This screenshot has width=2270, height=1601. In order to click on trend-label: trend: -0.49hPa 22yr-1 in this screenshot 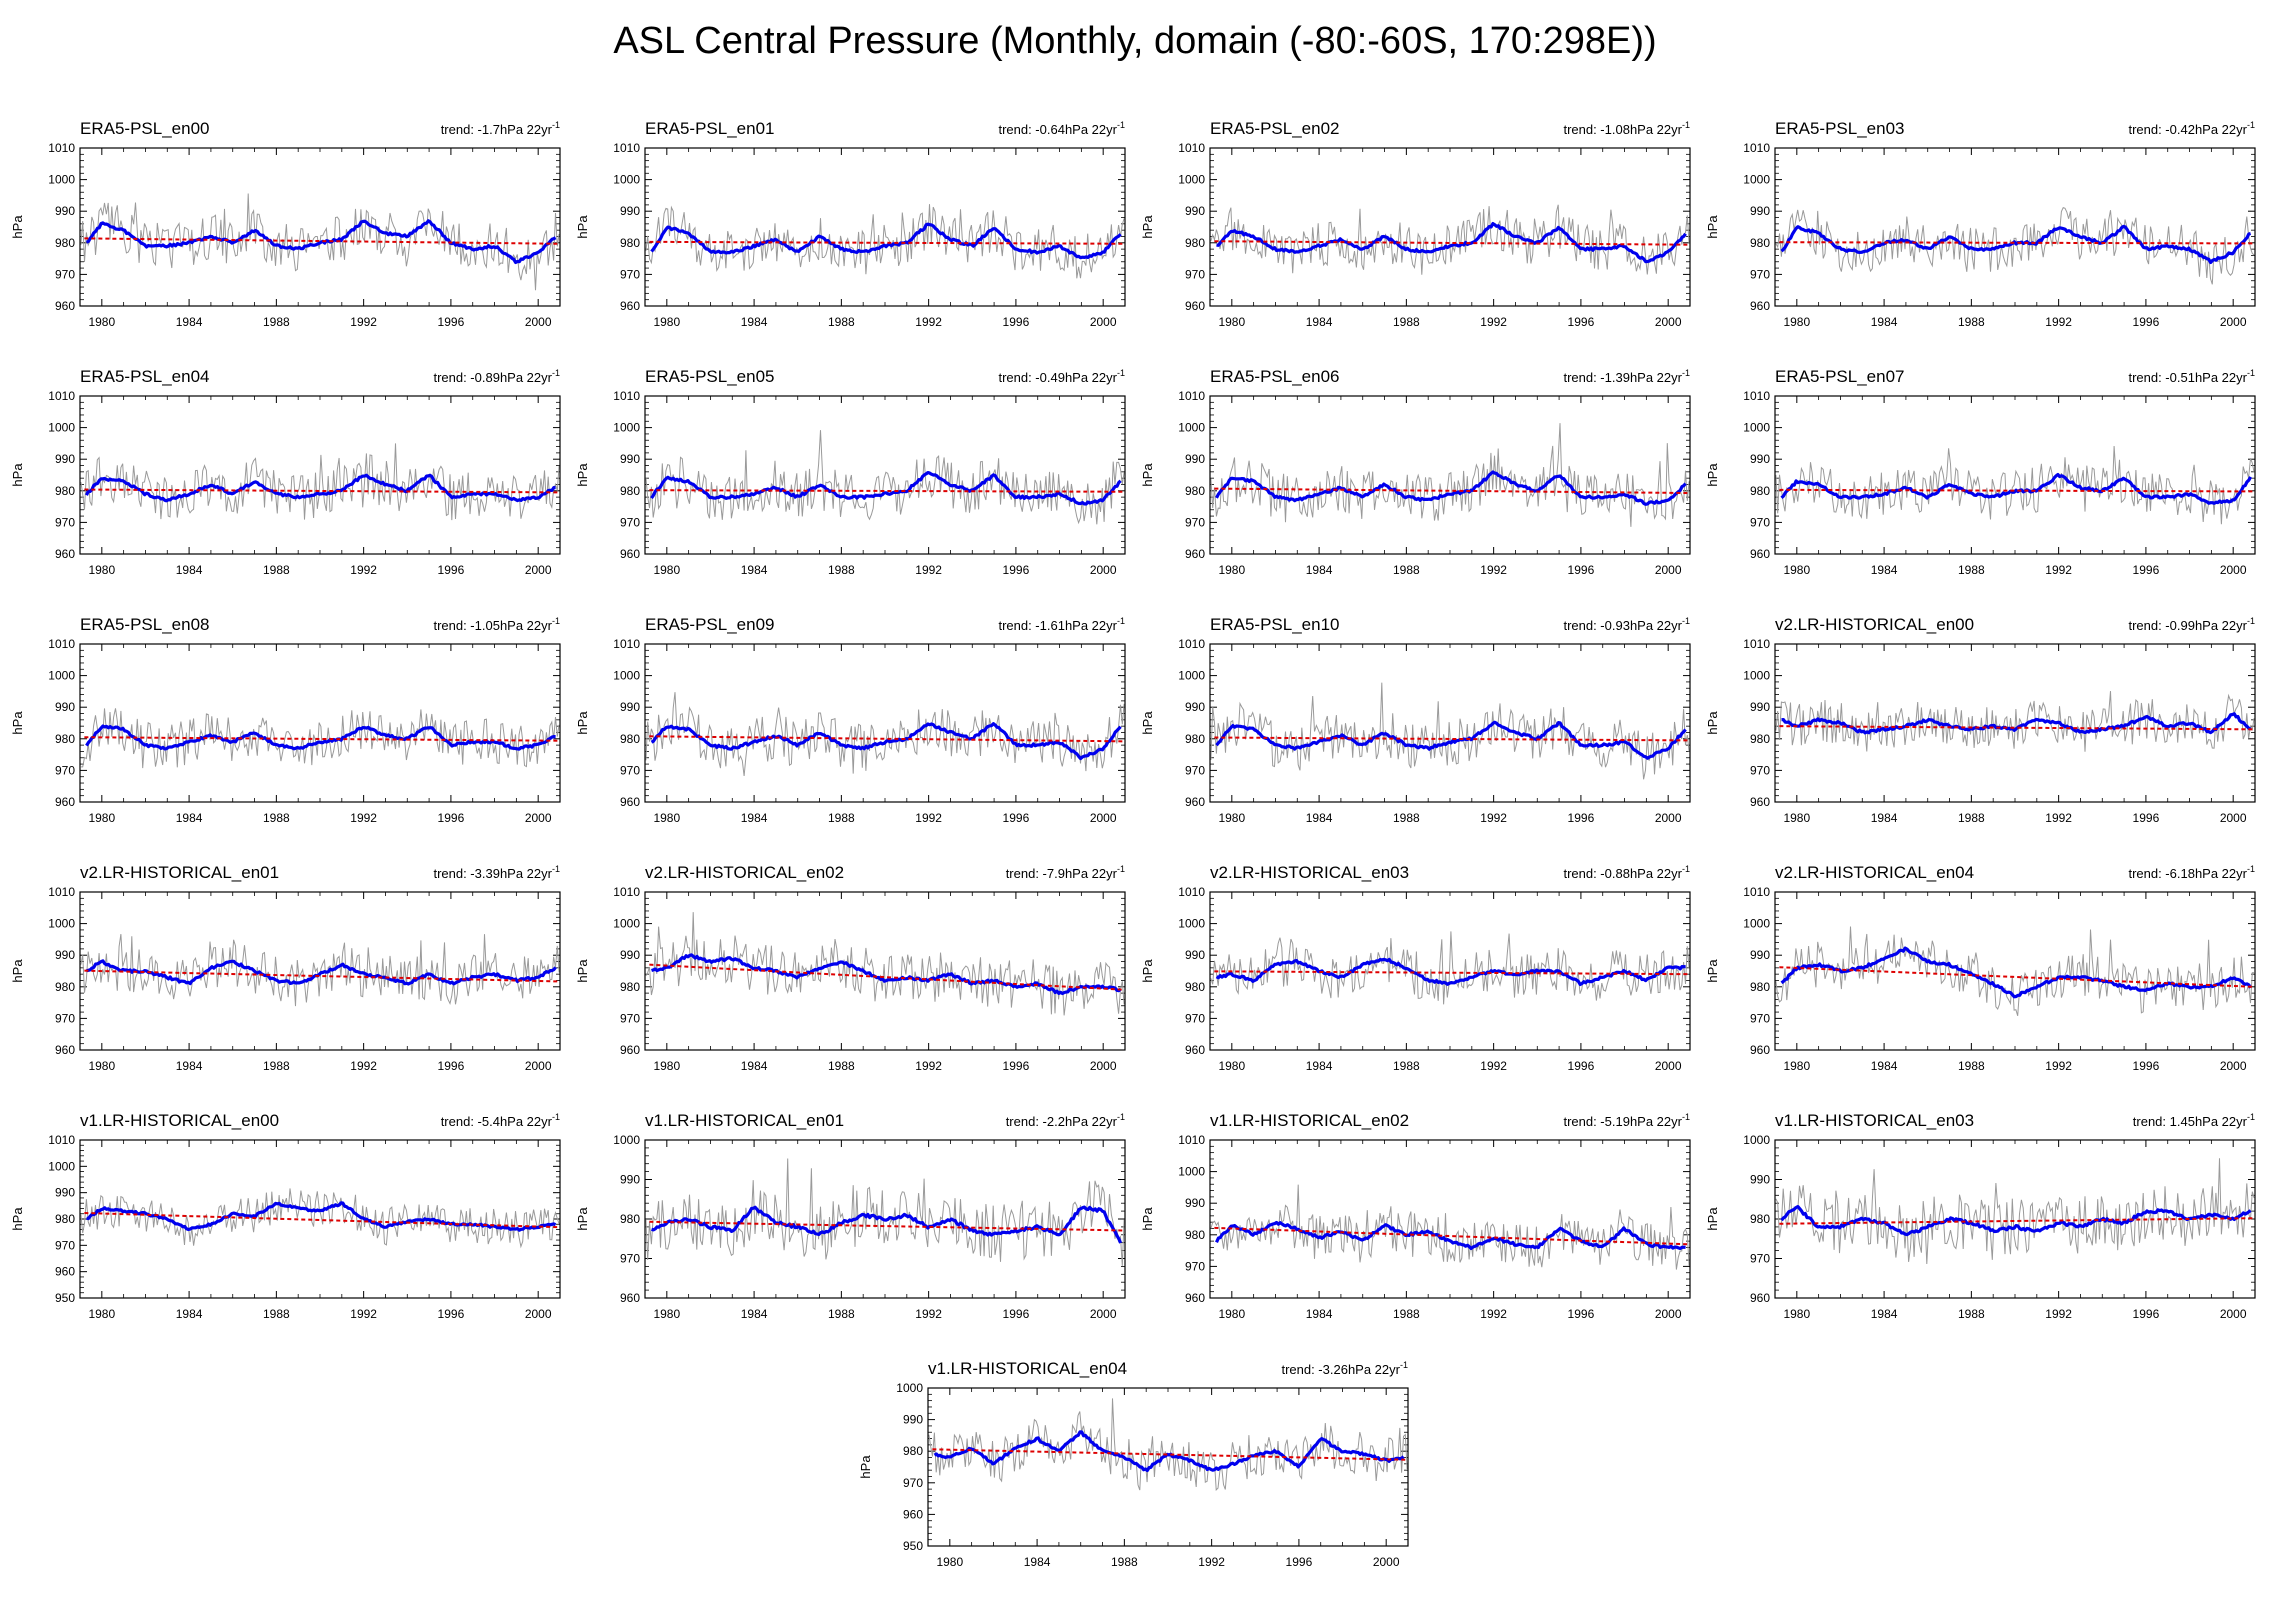, I will do `click(1061, 376)`.